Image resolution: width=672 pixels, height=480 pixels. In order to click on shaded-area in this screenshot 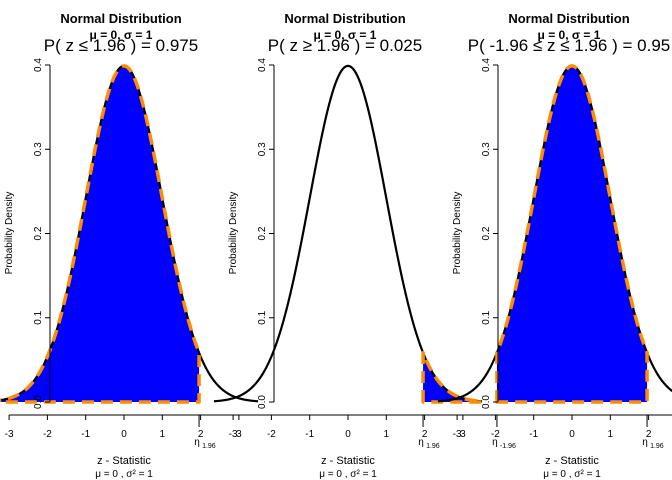, I will do `click(453, 377)`.